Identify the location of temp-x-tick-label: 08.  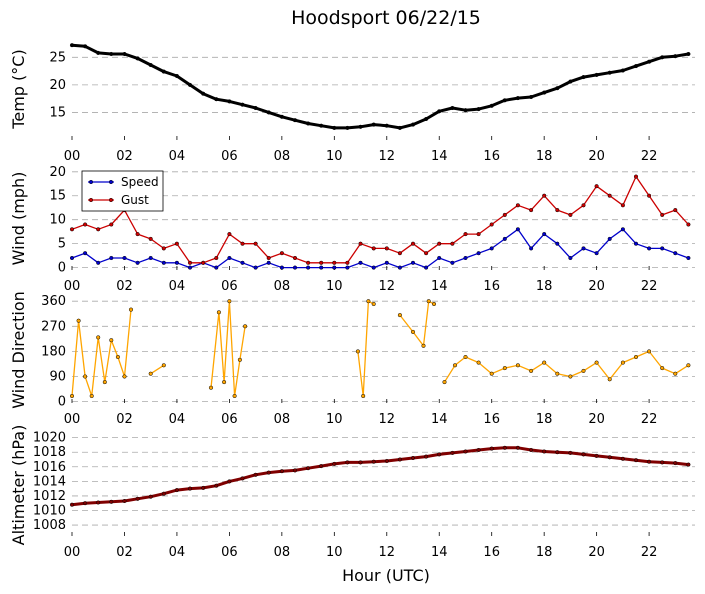
(282, 156).